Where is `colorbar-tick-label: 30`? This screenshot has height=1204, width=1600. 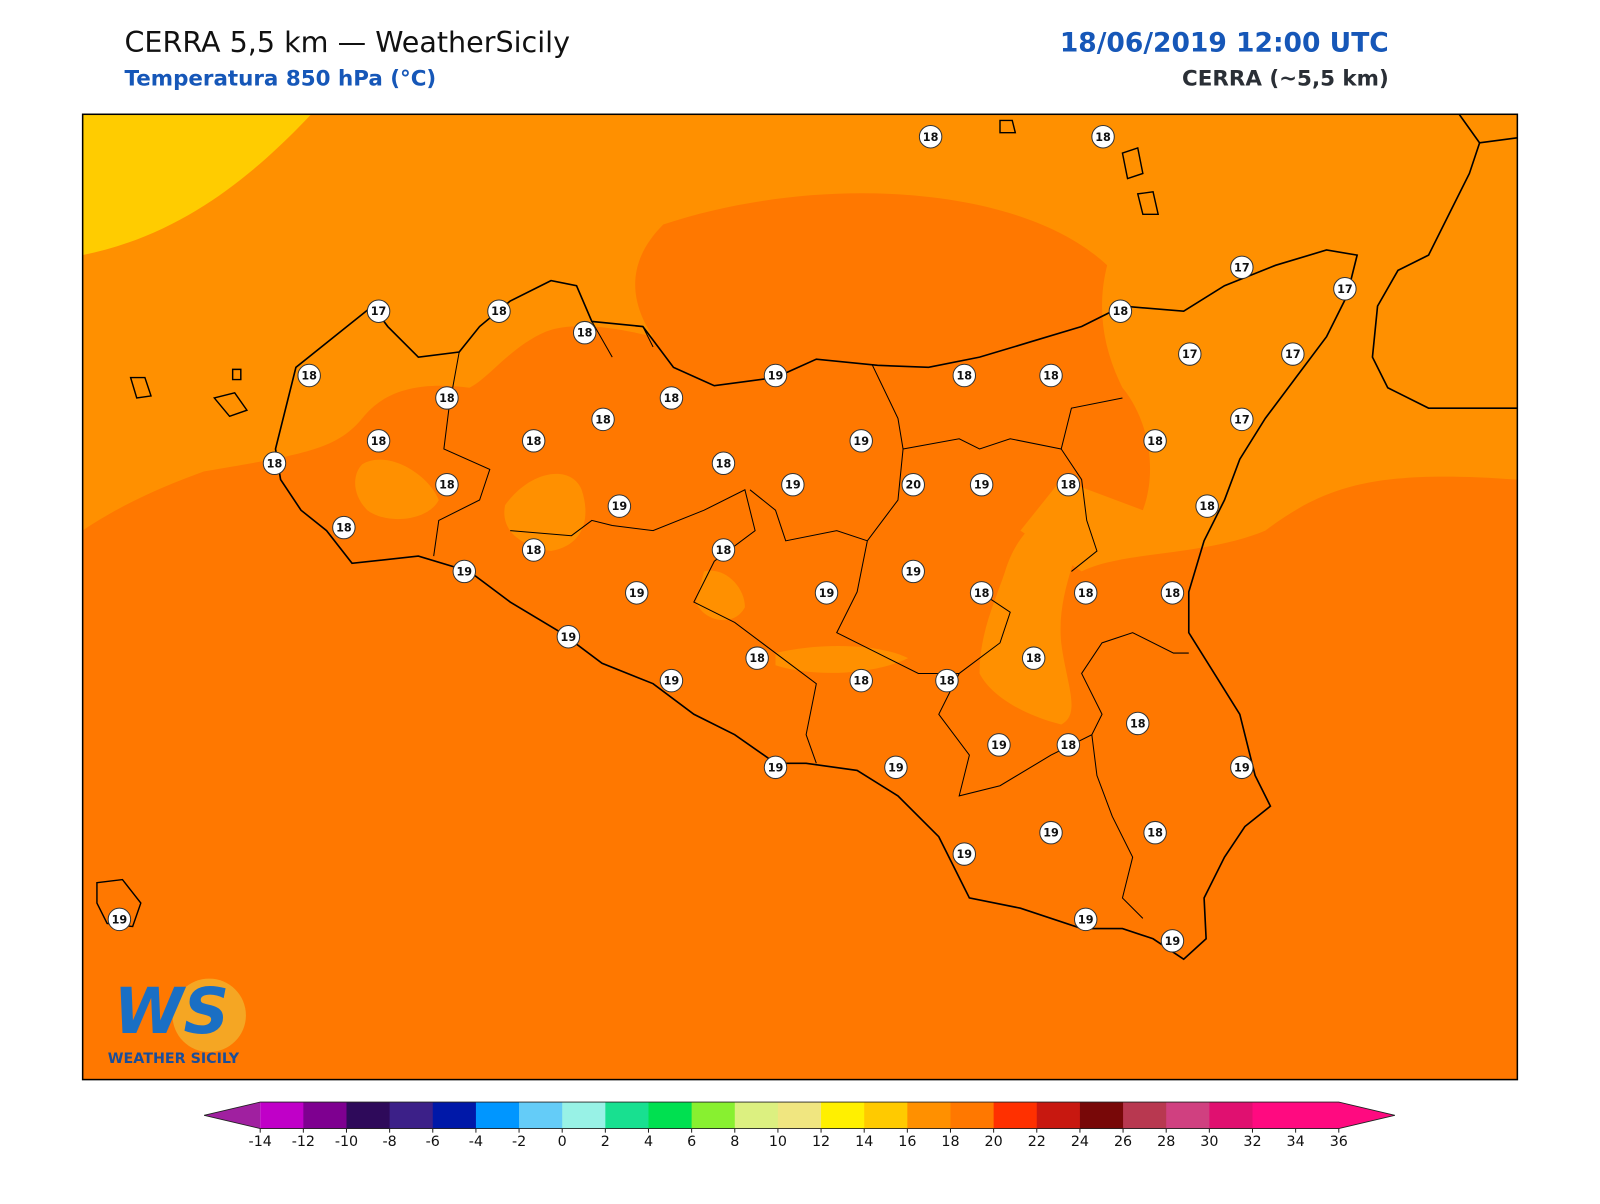
colorbar-tick-label: 30 is located at coordinates (1209, 1142).